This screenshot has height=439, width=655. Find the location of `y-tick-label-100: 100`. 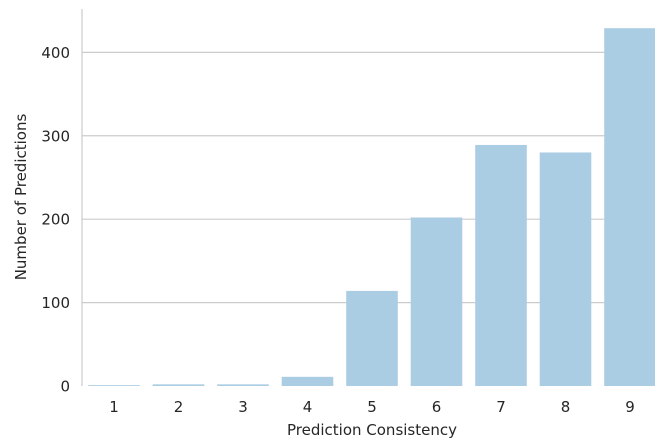

y-tick-label-100: 100 is located at coordinates (55, 303).